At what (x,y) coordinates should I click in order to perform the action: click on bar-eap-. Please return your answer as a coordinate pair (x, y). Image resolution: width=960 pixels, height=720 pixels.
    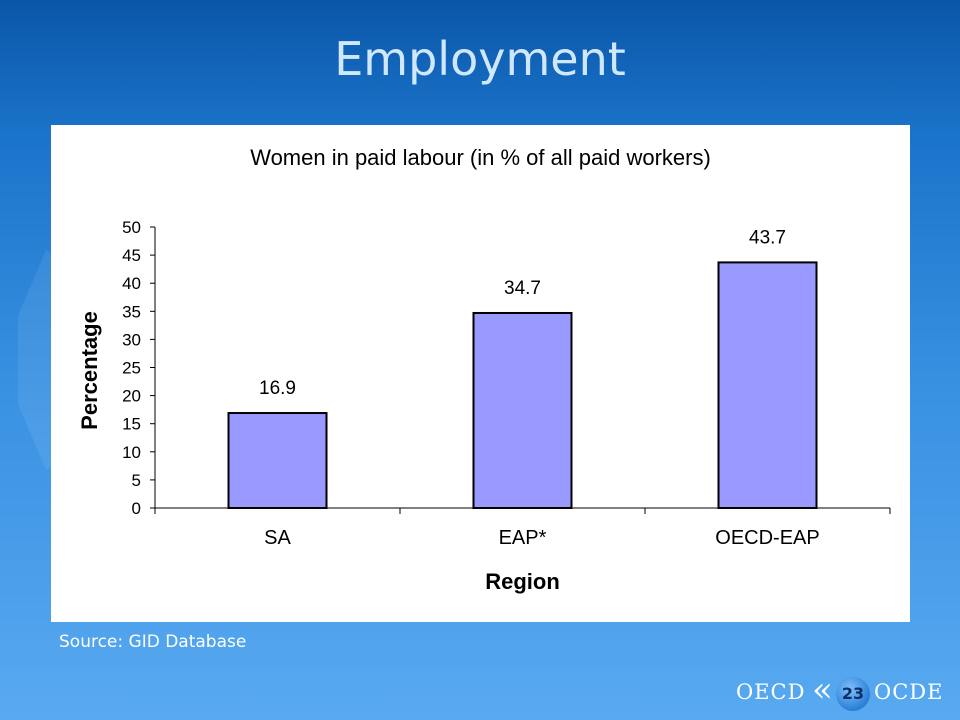
    Looking at the image, I should click on (522, 410).